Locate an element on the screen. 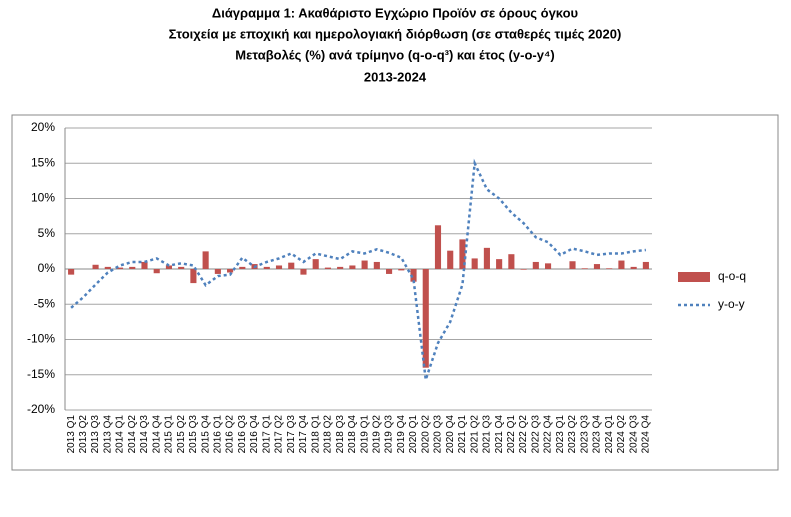 The height and width of the screenshot is (517, 791). y-tick-label: 15% is located at coordinates (43, 162).